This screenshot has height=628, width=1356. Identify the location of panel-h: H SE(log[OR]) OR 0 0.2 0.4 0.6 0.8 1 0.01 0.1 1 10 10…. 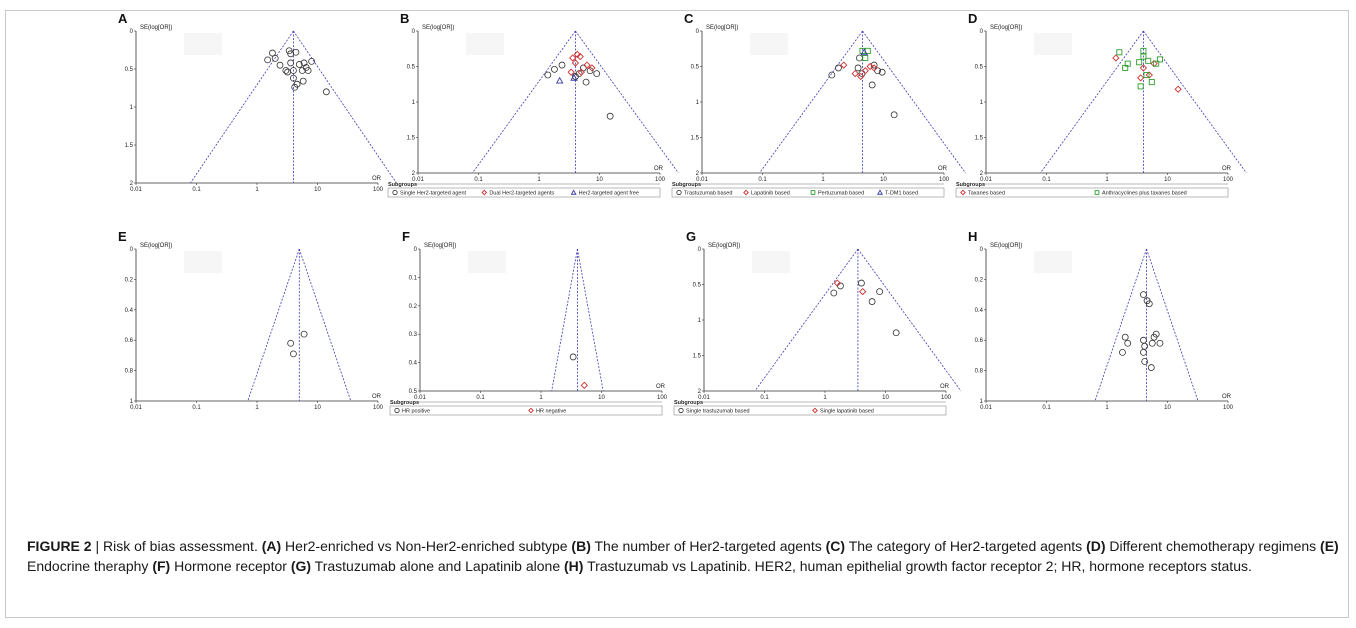
(1093, 336).